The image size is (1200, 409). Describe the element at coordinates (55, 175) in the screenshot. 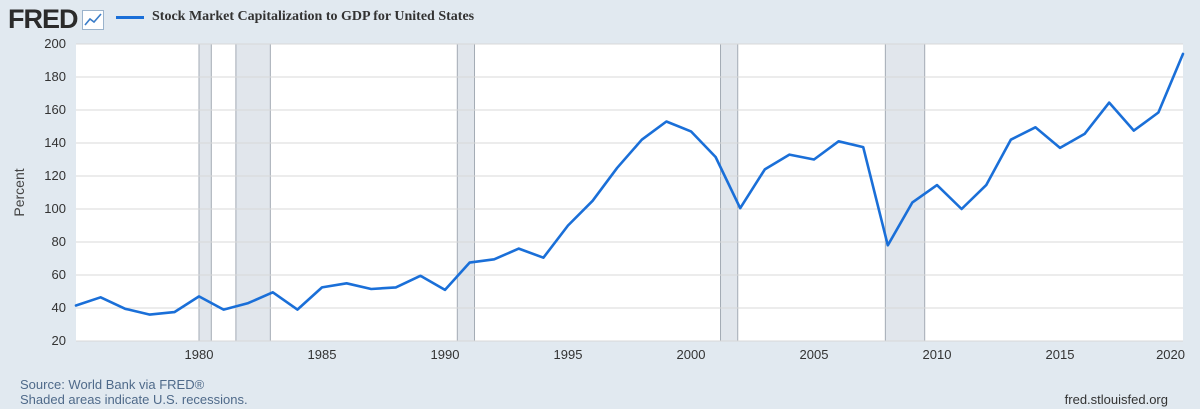

I see `y-tick-label: 120` at that location.